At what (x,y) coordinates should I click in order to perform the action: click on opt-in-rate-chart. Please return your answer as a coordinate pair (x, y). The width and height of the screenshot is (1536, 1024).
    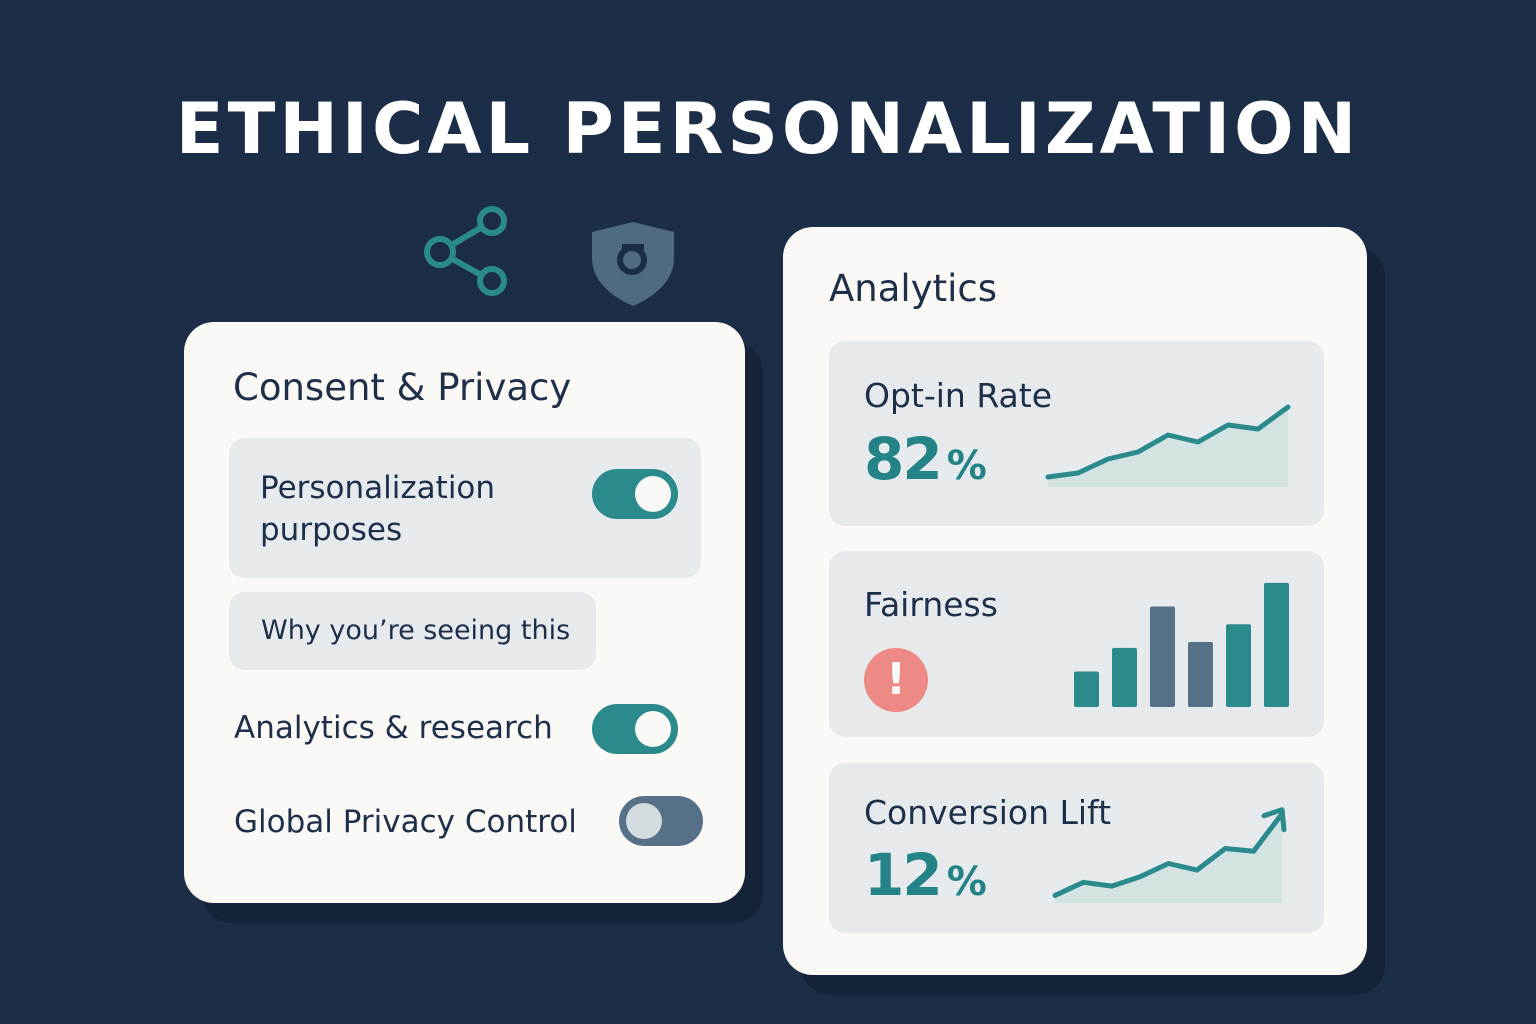
    Looking at the image, I should click on (1168, 445).